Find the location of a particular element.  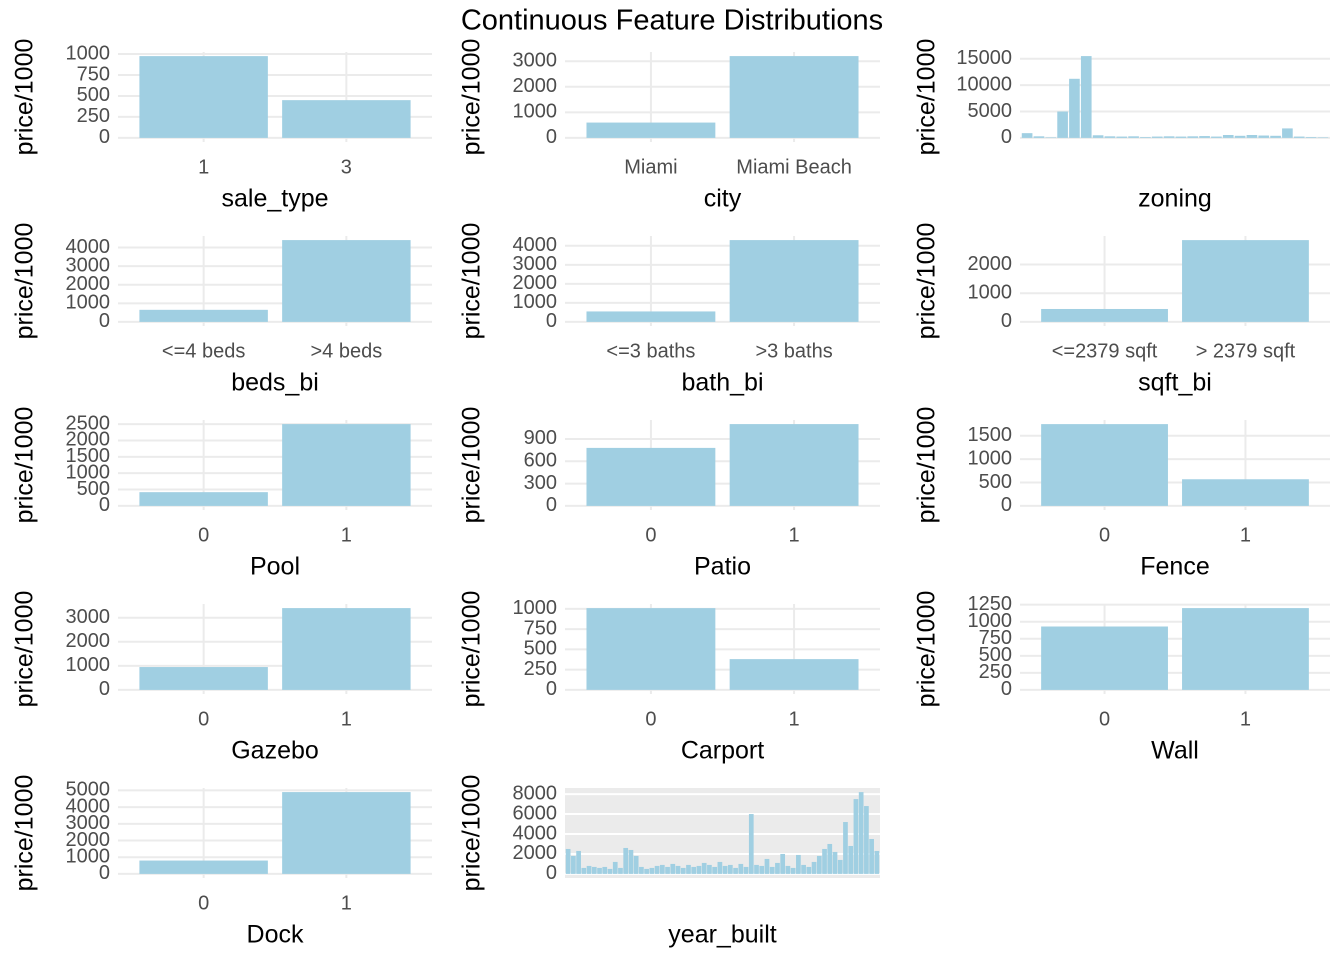

x-tick-label: Miami Beach is located at coordinates (794, 167).